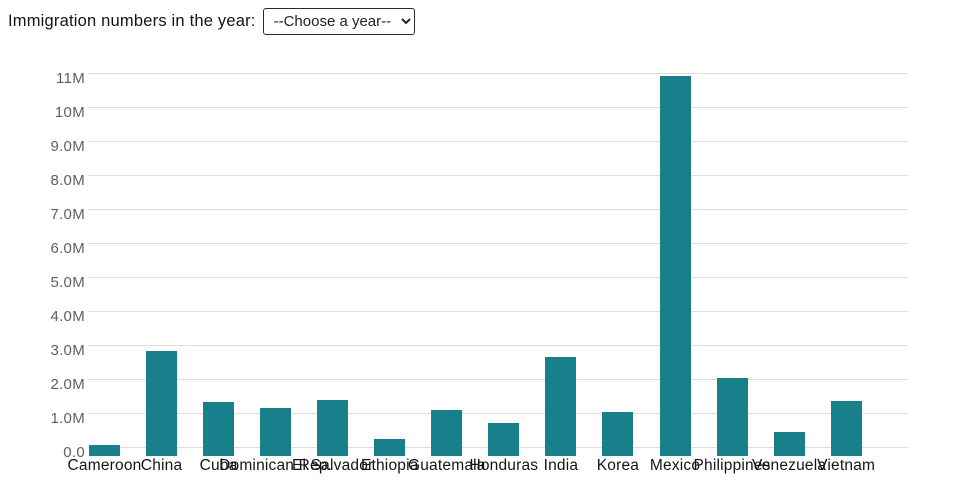 The height and width of the screenshot is (500, 960). What do you see at coordinates (104, 465) in the screenshot?
I see `x-tick-label-cameroon: Cameroon` at bounding box center [104, 465].